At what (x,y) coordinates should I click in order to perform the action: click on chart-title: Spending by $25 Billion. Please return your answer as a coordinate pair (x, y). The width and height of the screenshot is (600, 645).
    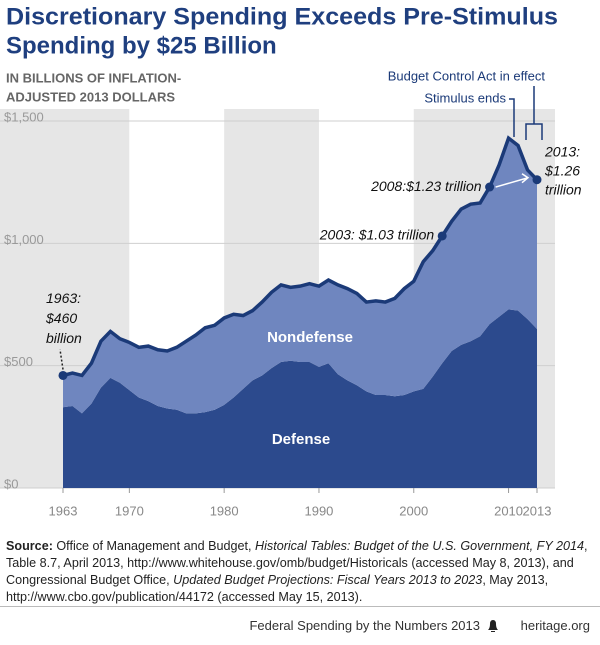
    Looking at the image, I should click on (141, 45).